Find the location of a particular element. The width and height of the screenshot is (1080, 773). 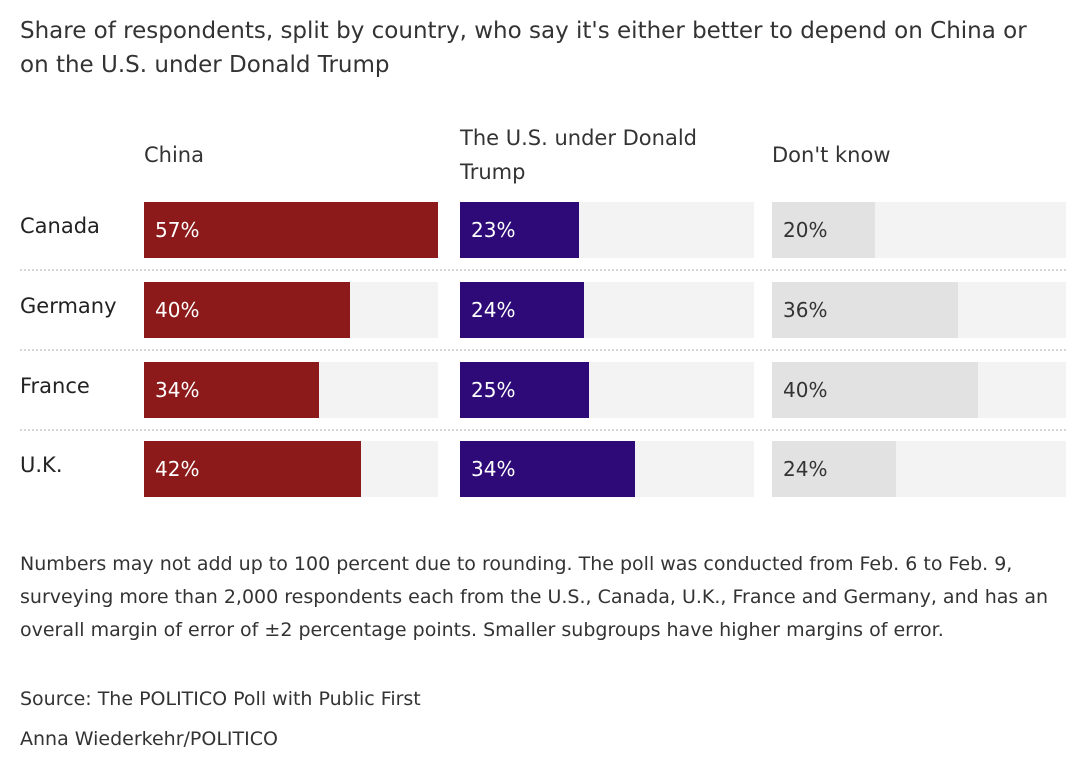

data-label: 57% is located at coordinates (177, 230).